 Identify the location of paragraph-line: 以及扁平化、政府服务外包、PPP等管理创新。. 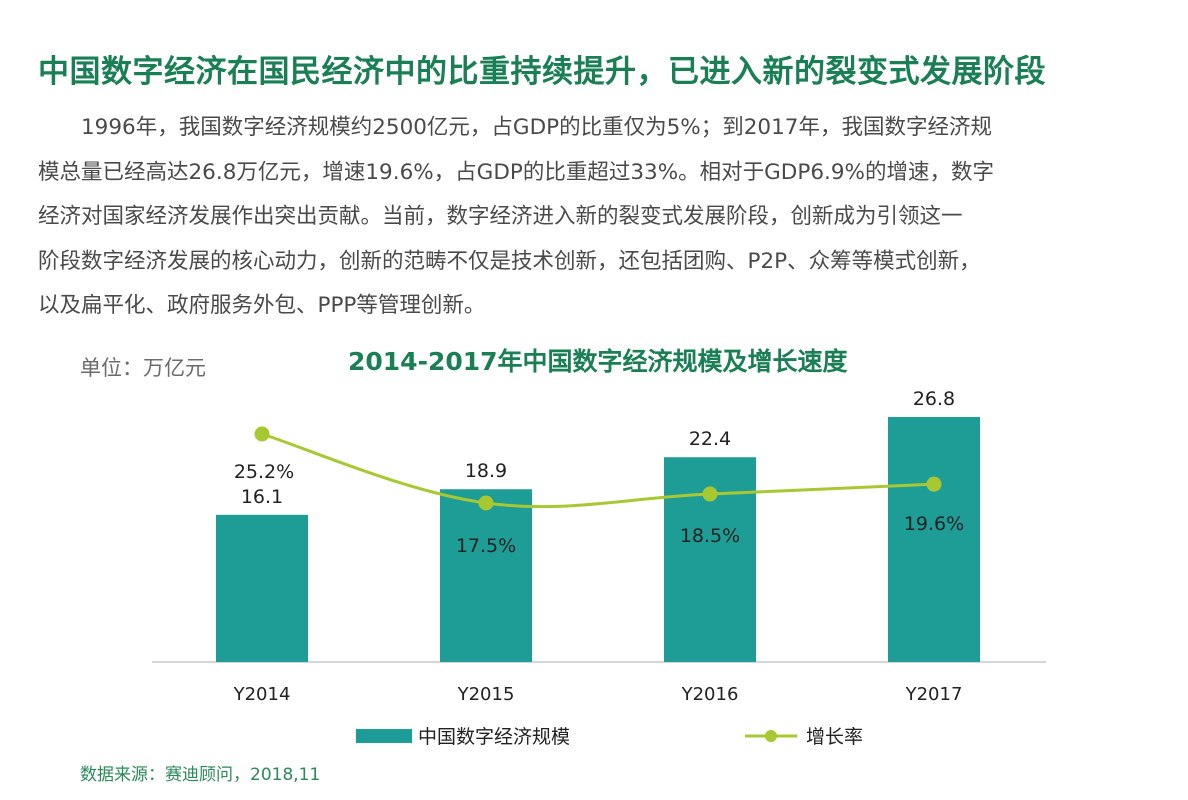
(262, 305).